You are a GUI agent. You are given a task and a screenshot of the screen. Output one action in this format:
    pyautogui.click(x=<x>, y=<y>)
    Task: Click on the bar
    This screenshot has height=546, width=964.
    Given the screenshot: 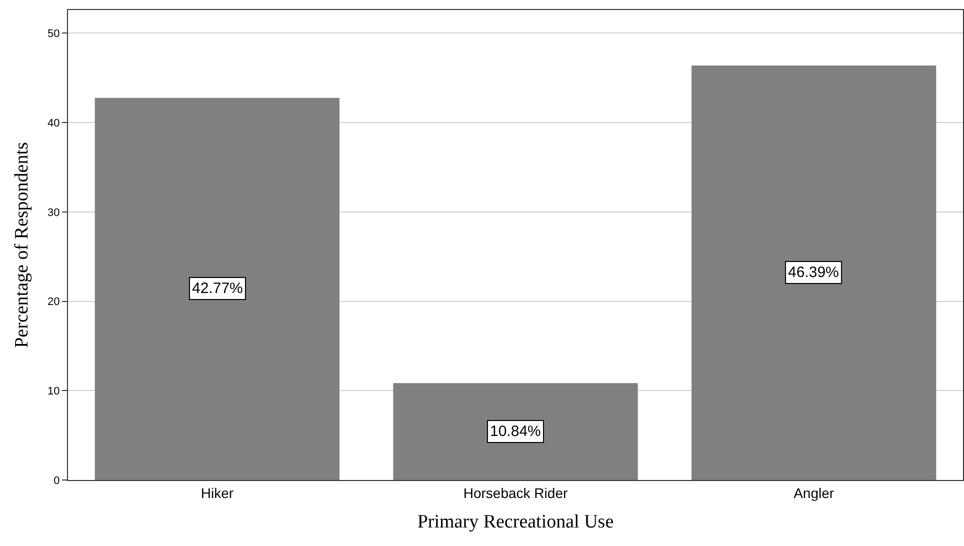 What is the action you would take?
    pyautogui.click(x=515, y=431)
    